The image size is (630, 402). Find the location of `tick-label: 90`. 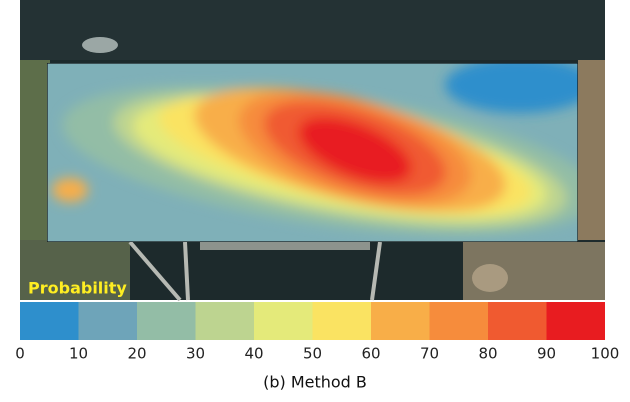

tick-label: 90 is located at coordinates (546, 354).